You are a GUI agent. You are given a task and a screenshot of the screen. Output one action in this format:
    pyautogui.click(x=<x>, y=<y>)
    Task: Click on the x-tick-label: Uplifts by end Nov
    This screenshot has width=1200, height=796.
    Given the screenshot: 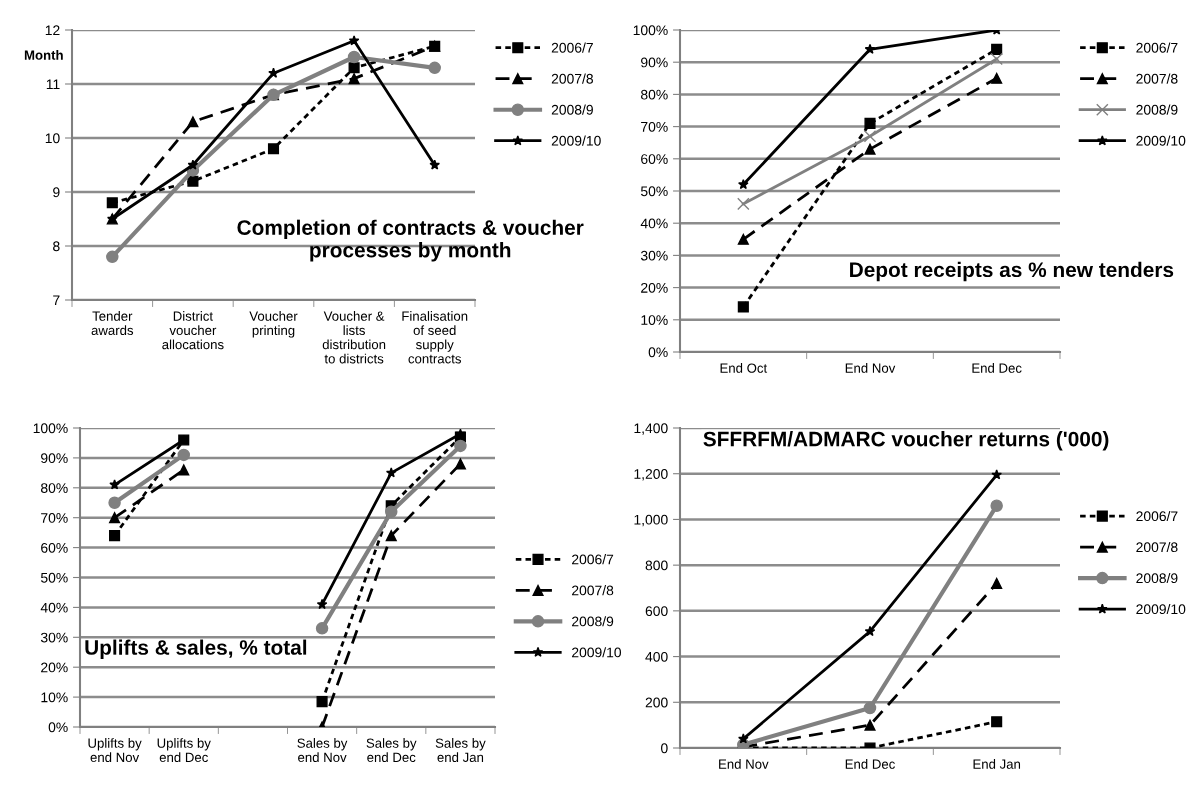 What is the action you would take?
    pyautogui.click(x=115, y=750)
    